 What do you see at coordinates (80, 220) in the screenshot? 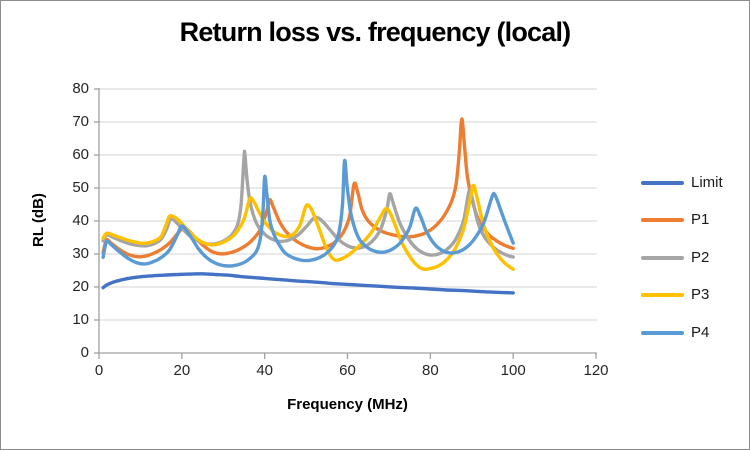
I see `y-tick-label-40: 40` at bounding box center [80, 220].